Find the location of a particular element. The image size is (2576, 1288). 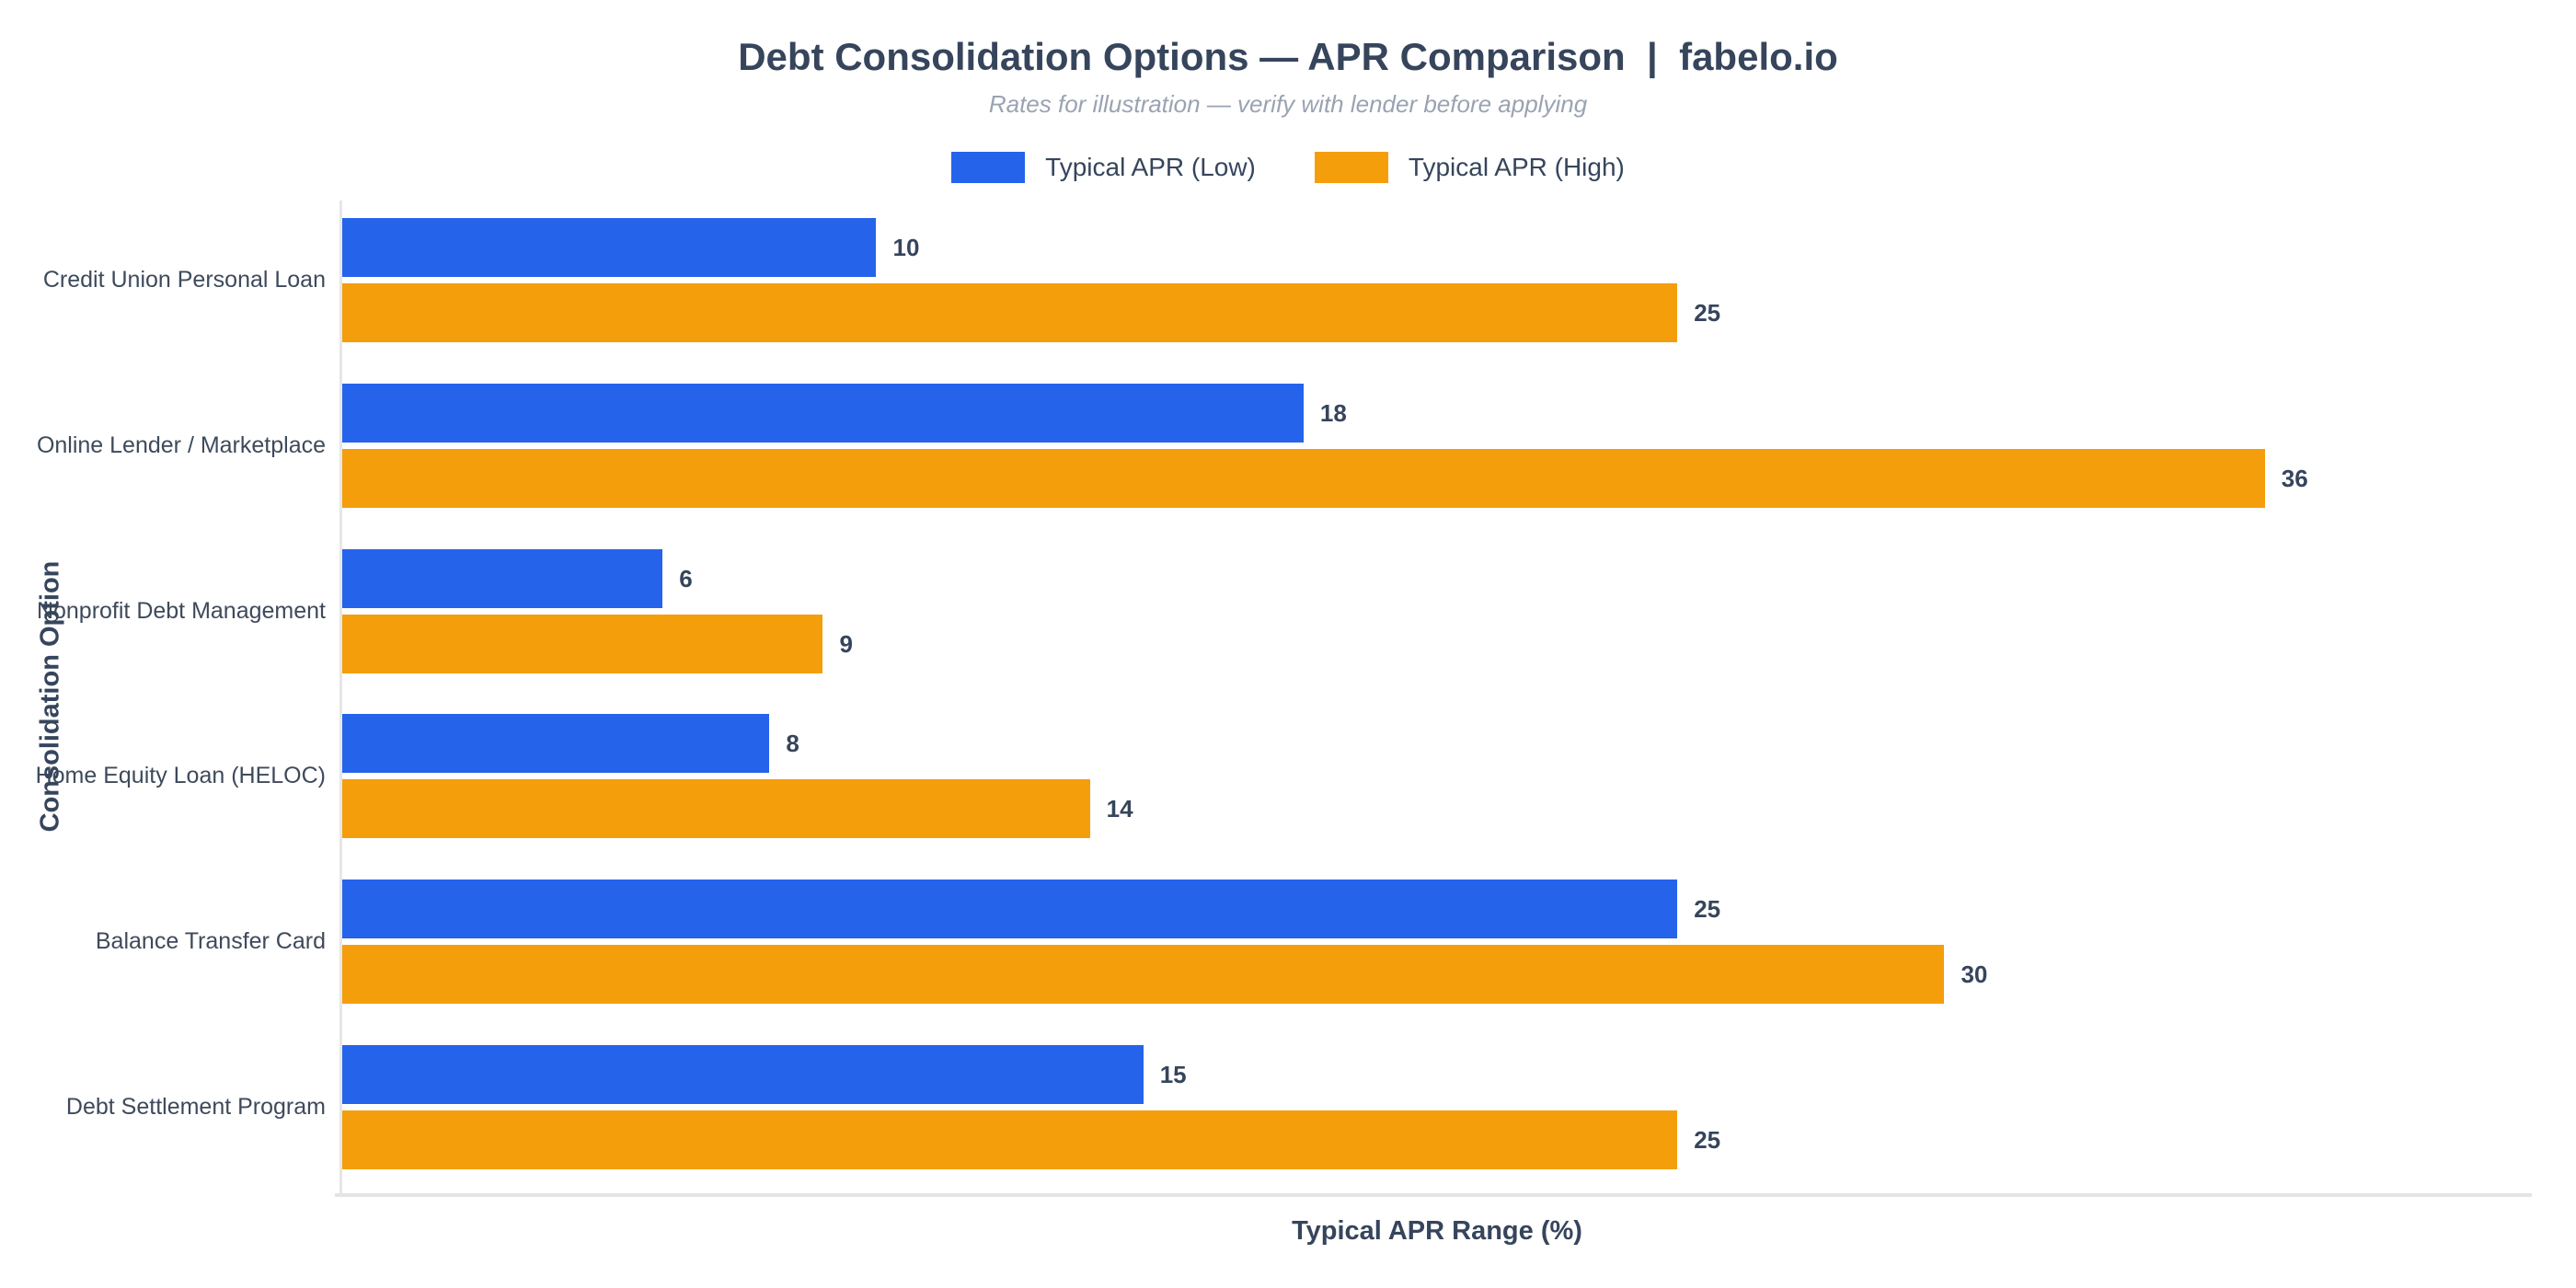

value-label: 6 is located at coordinates (686, 578).